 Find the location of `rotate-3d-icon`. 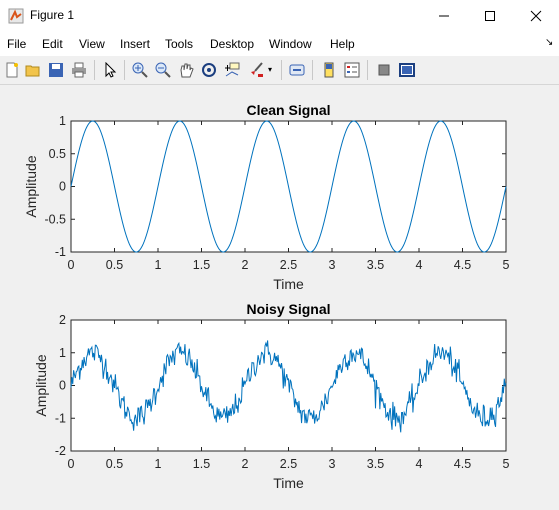

rotate-3d-icon is located at coordinates (209, 70).